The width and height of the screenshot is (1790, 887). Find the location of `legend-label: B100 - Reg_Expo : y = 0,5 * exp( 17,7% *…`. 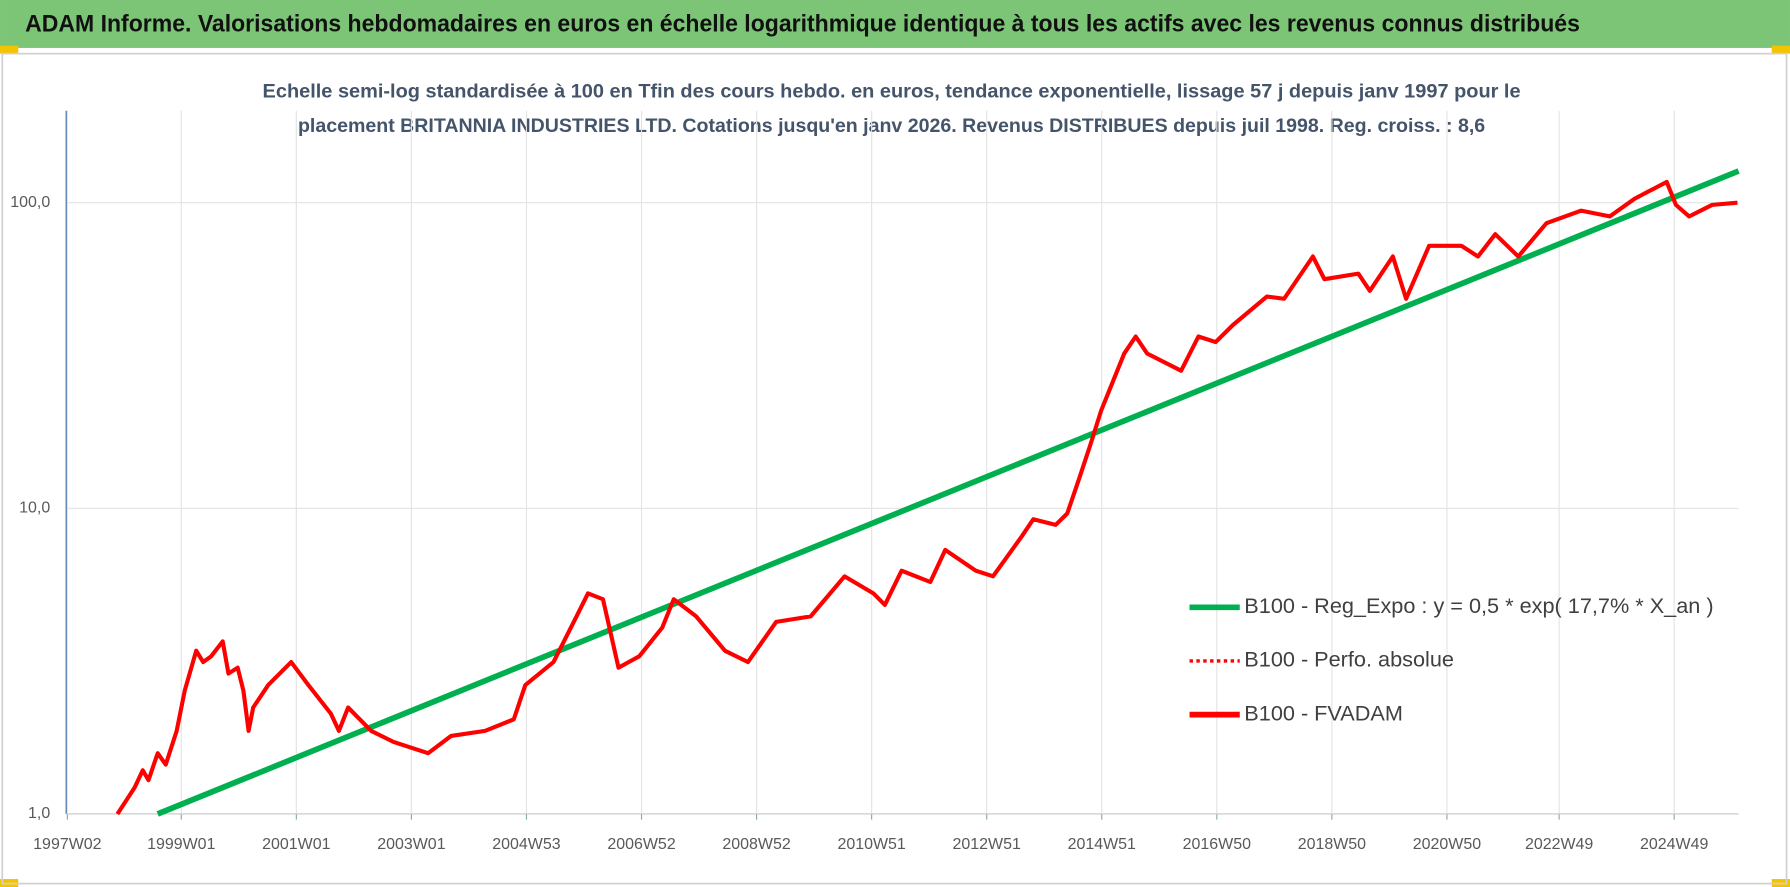

legend-label: B100 - Reg_Expo : y = 0,5 * exp( 17,7% *… is located at coordinates (1478, 605).